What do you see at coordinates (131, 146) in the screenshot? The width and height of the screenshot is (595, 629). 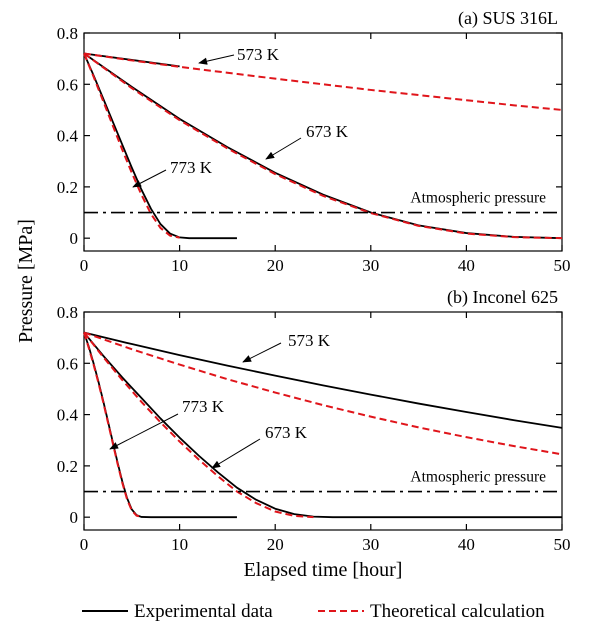 I see `series-line-a-773k-theoretical` at bounding box center [131, 146].